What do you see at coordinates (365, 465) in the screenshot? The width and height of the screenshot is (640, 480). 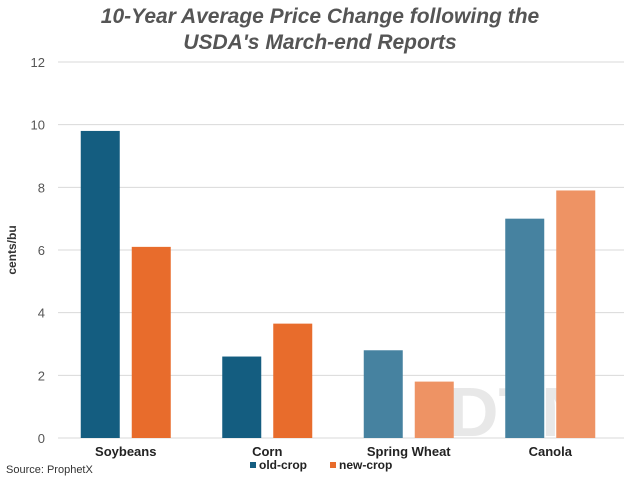 I see `legend-label-new-crop: new-crop` at bounding box center [365, 465].